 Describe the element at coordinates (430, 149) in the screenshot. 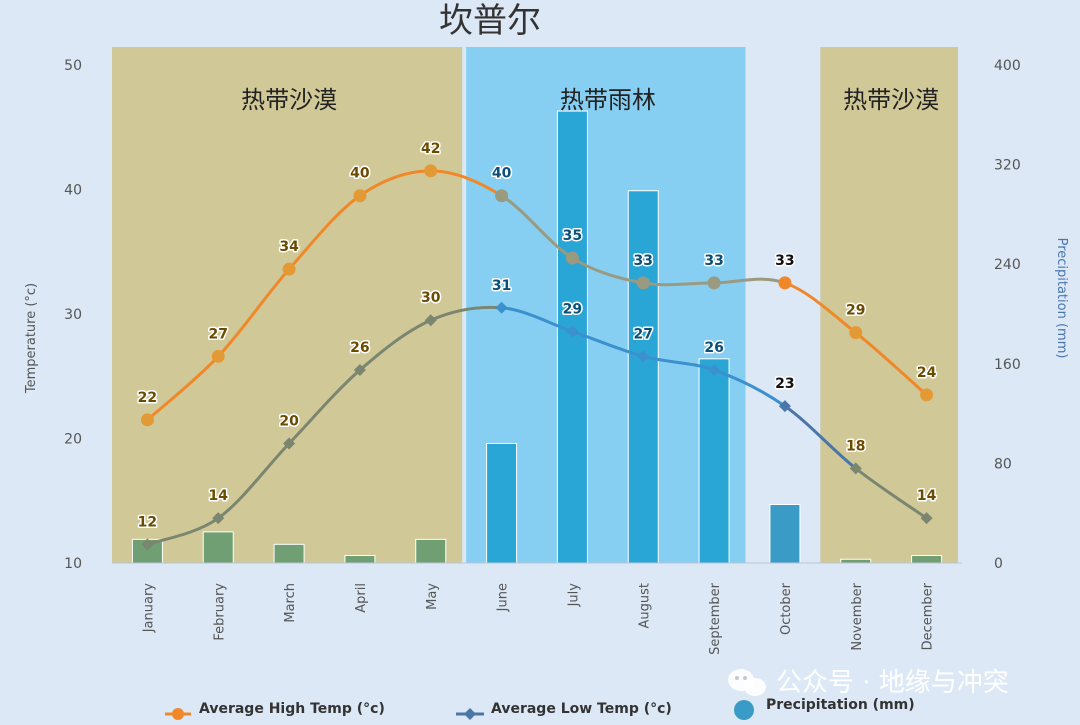

I see `high-temp-label-may: 42` at that location.